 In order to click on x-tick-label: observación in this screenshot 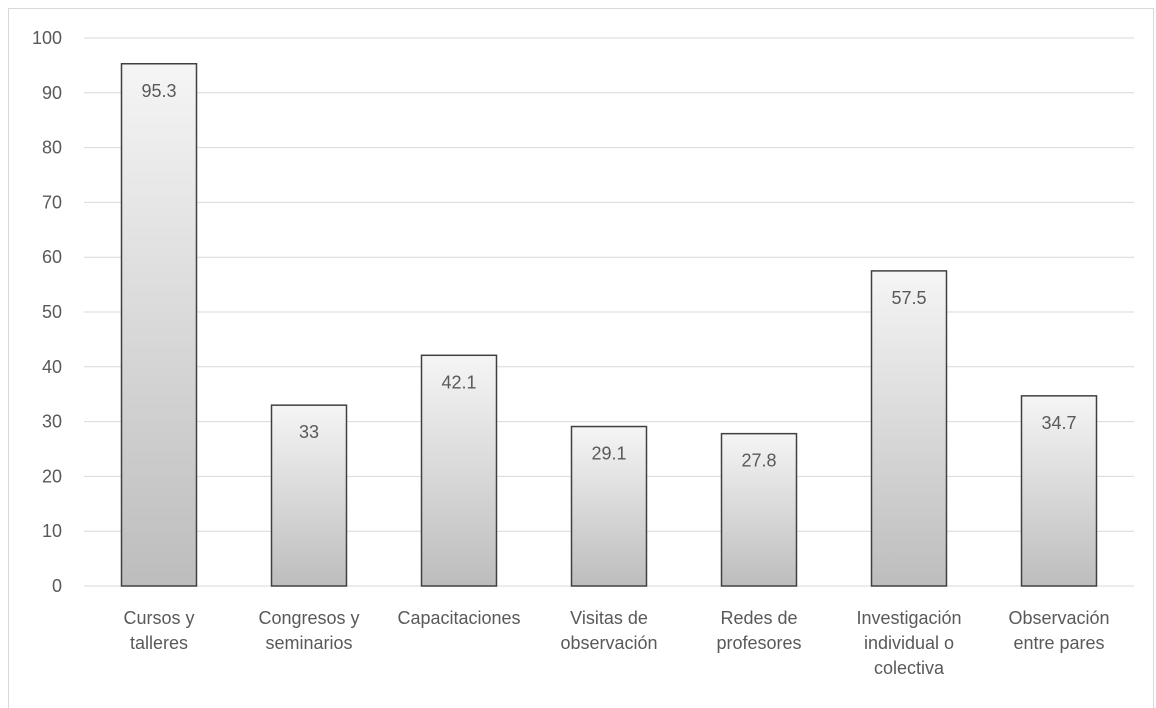, I will do `click(608, 643)`.